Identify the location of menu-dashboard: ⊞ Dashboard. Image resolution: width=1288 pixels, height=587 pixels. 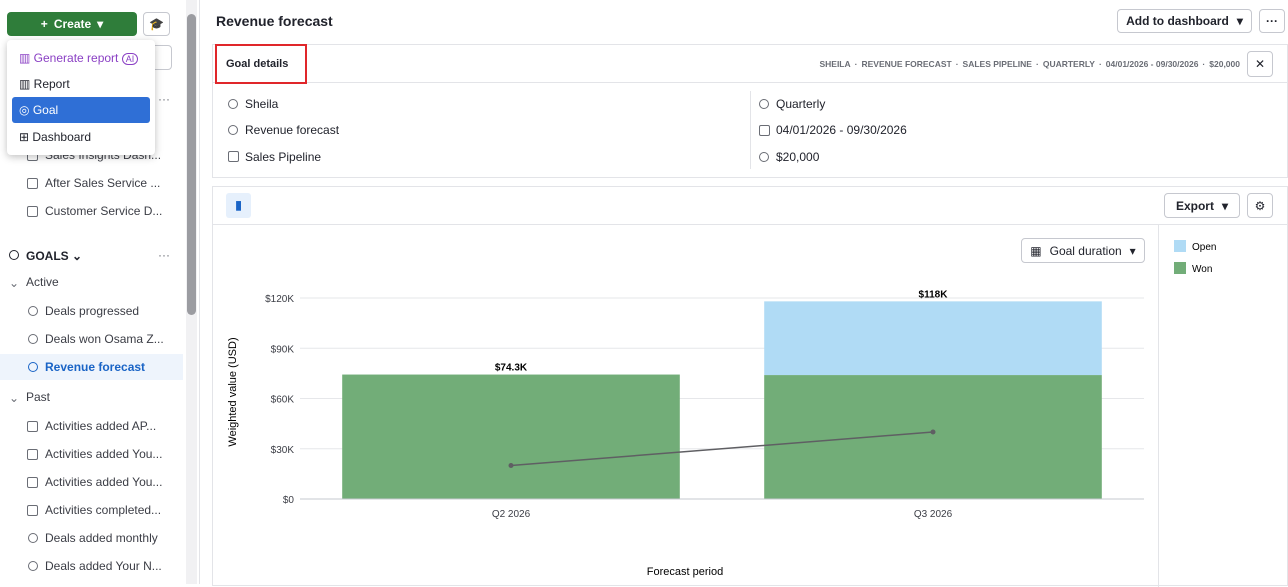
(55, 137).